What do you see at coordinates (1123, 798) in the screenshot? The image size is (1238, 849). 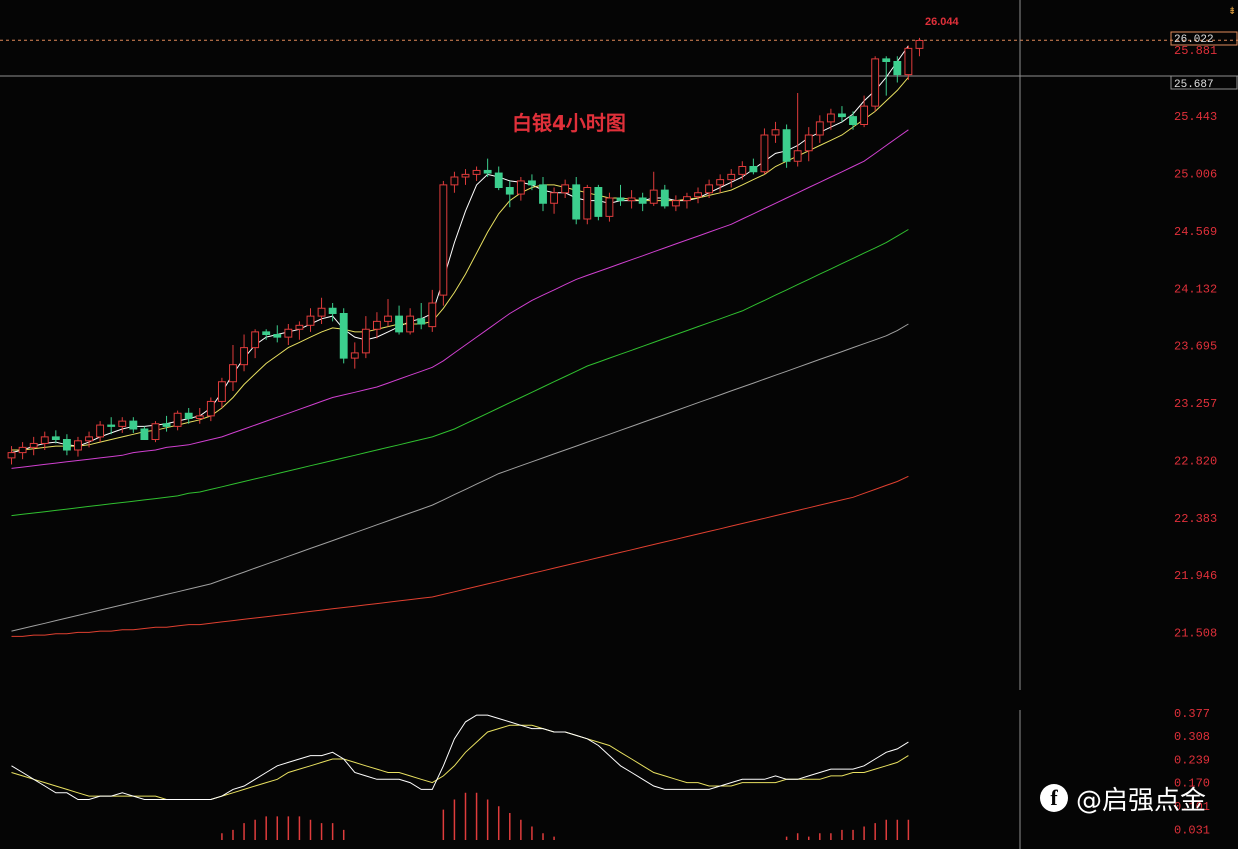 I see `watermark: f @启强点金` at bounding box center [1123, 798].